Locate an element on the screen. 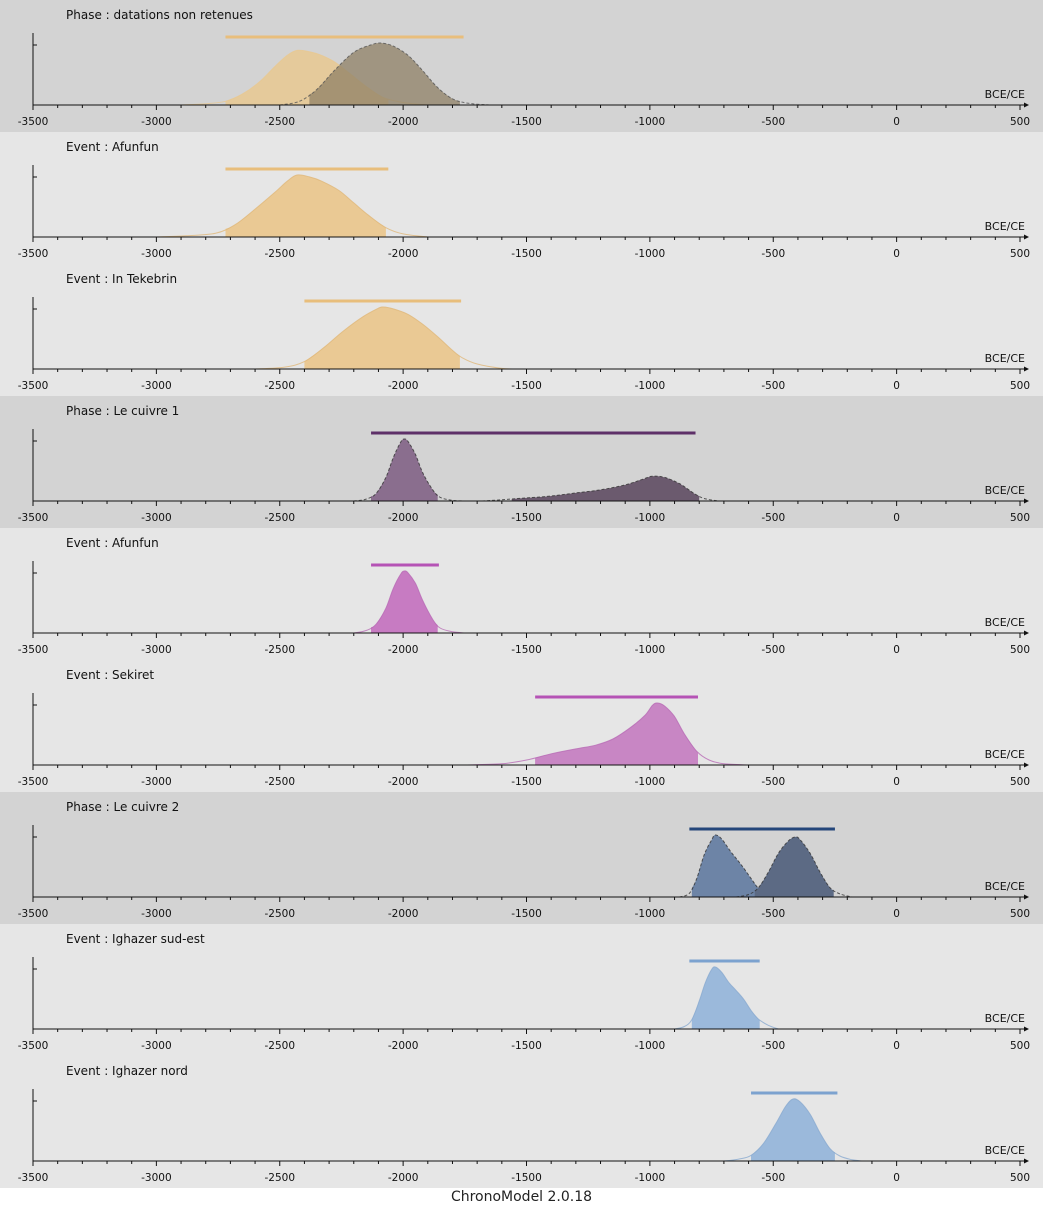 The height and width of the screenshot is (1208, 1043). app-version-footer: ChronoModel 2.0.18 is located at coordinates (521, 1197).